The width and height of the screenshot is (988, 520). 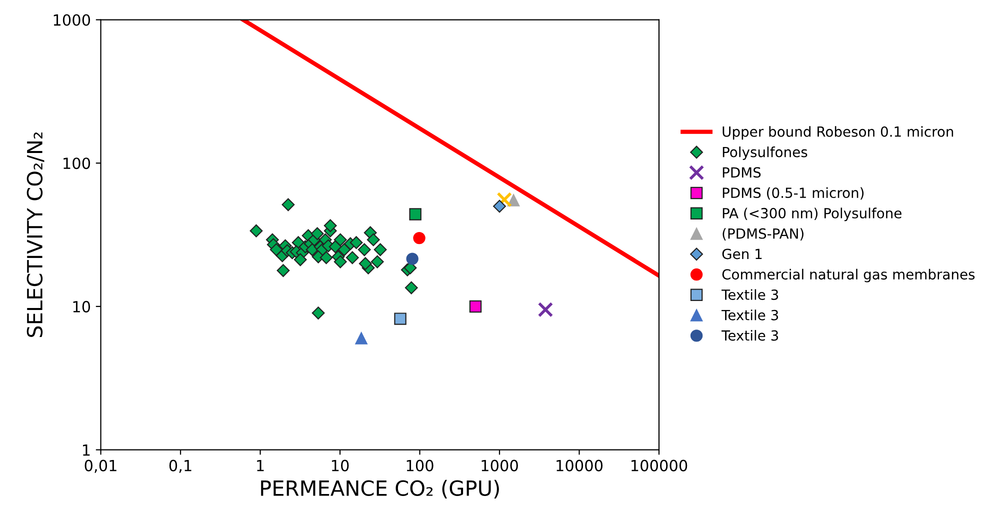 What do you see at coordinates (100, 466) in the screenshot?
I see `x-tick-label: 0,01` at bounding box center [100, 466].